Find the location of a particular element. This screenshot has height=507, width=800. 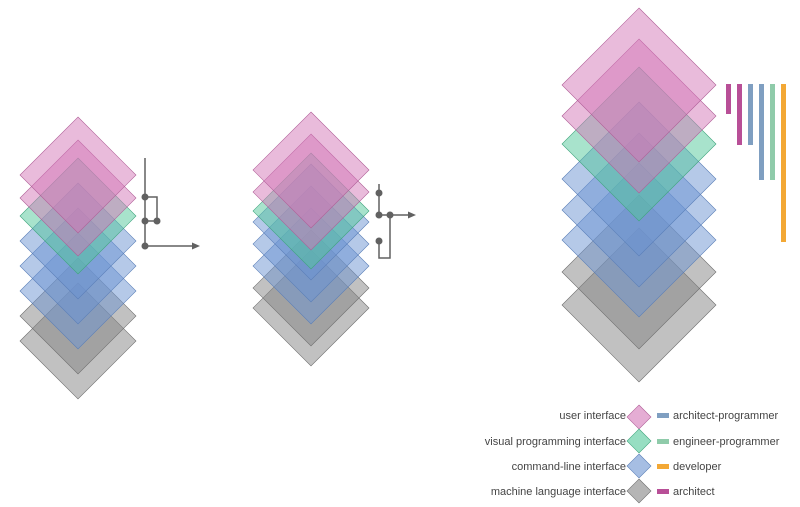

legend-label-developer: developer is located at coordinates (697, 467).